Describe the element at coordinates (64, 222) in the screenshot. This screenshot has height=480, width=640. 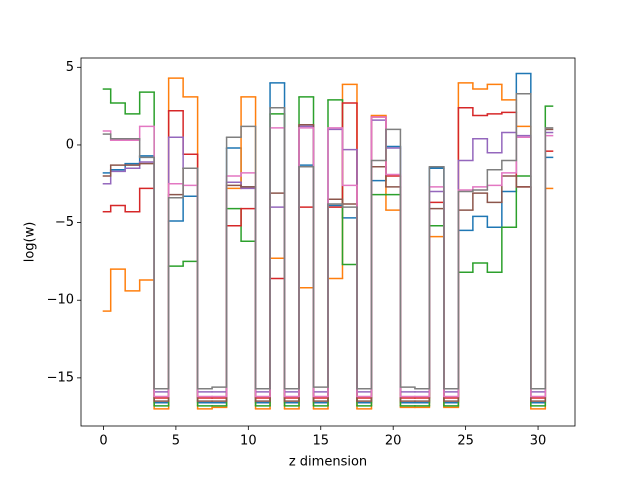
I see `y-tick-label: −5` at that location.